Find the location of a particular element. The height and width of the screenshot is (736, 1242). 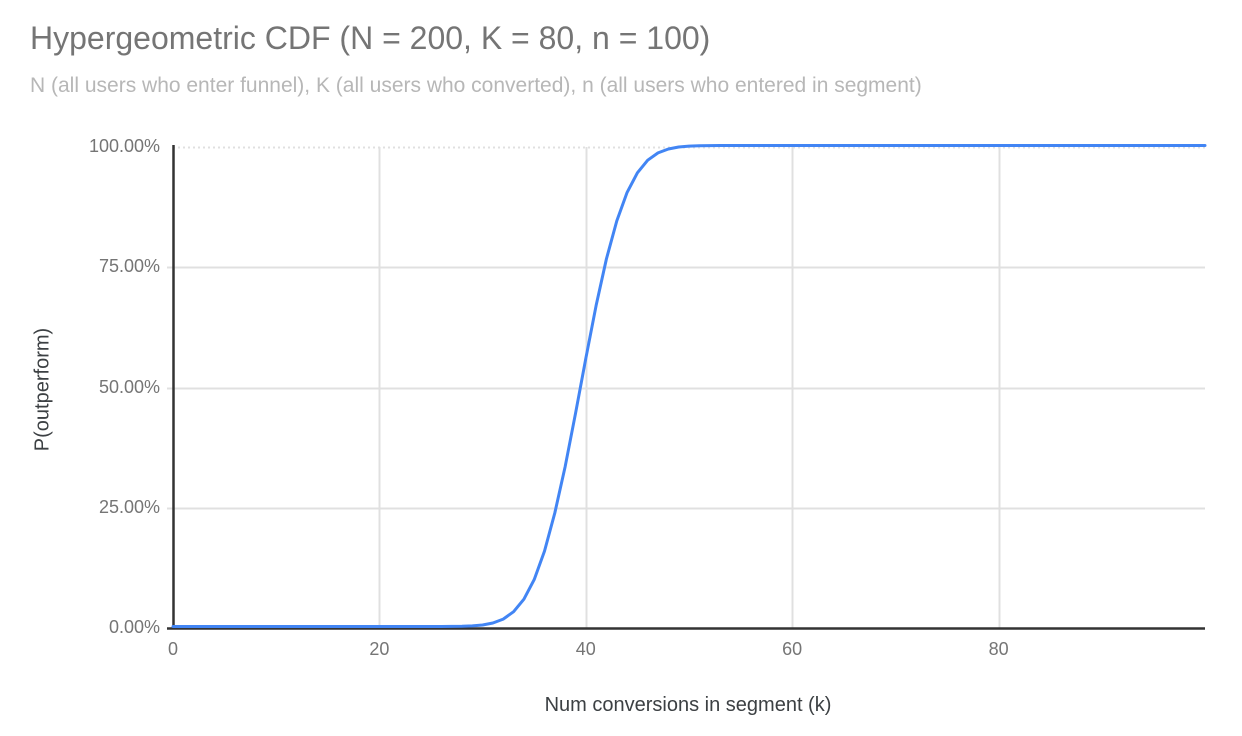

y-tick-label: 50.00% is located at coordinates (129, 386).